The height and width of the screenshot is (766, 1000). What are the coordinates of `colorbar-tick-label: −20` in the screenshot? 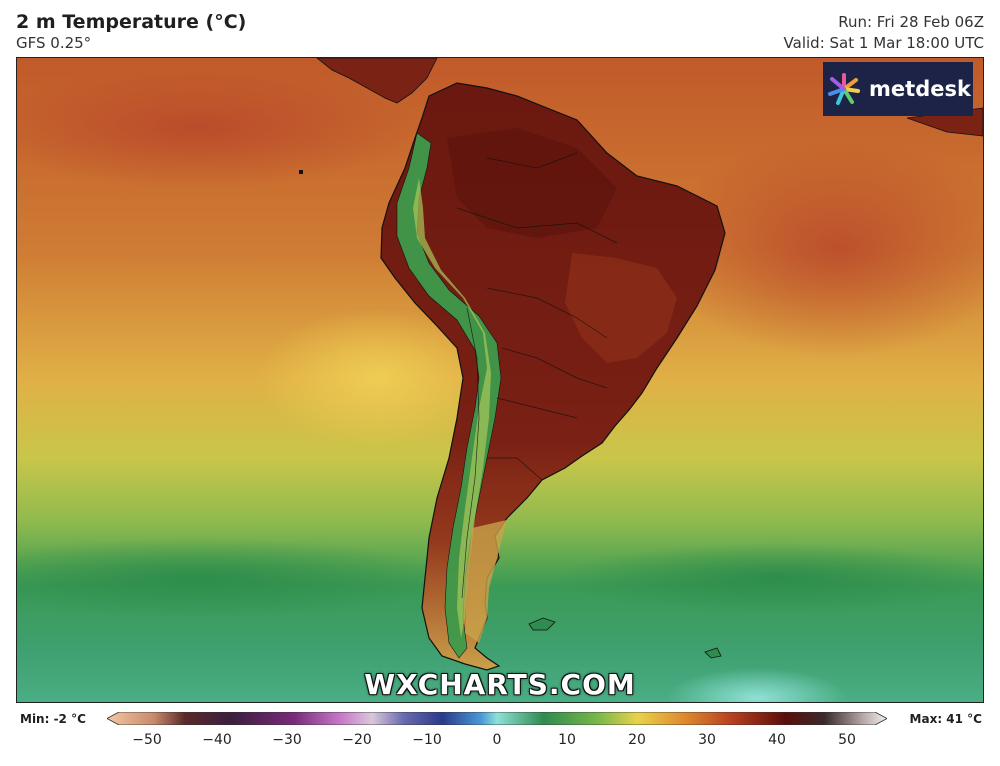 It's located at (357, 740).